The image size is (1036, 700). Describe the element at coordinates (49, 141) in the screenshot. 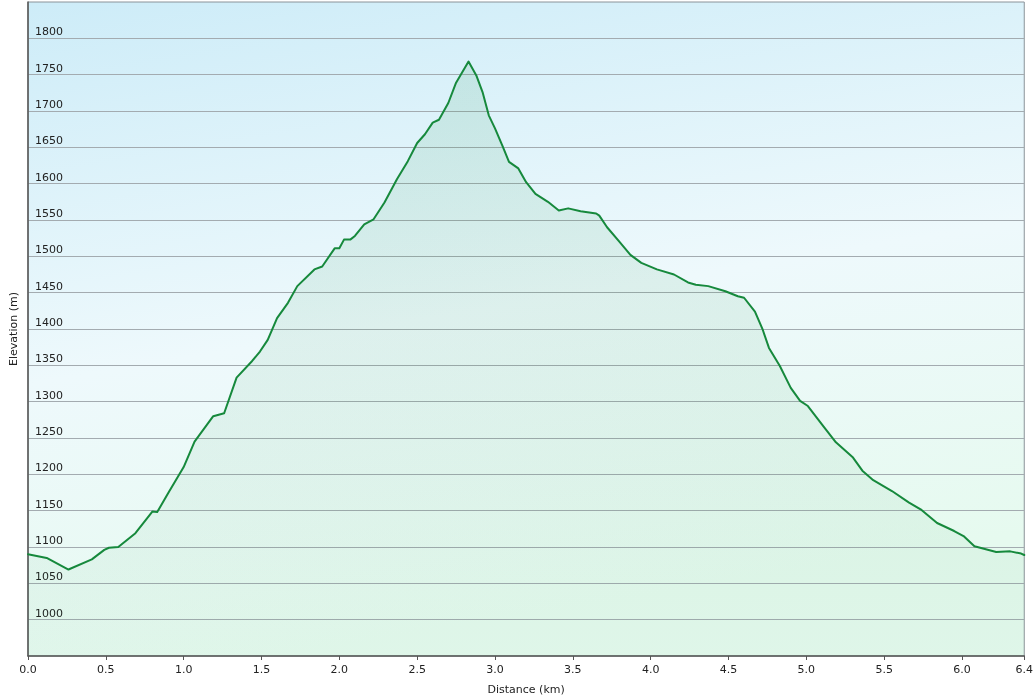

I see `y-tick-label: 1650` at that location.